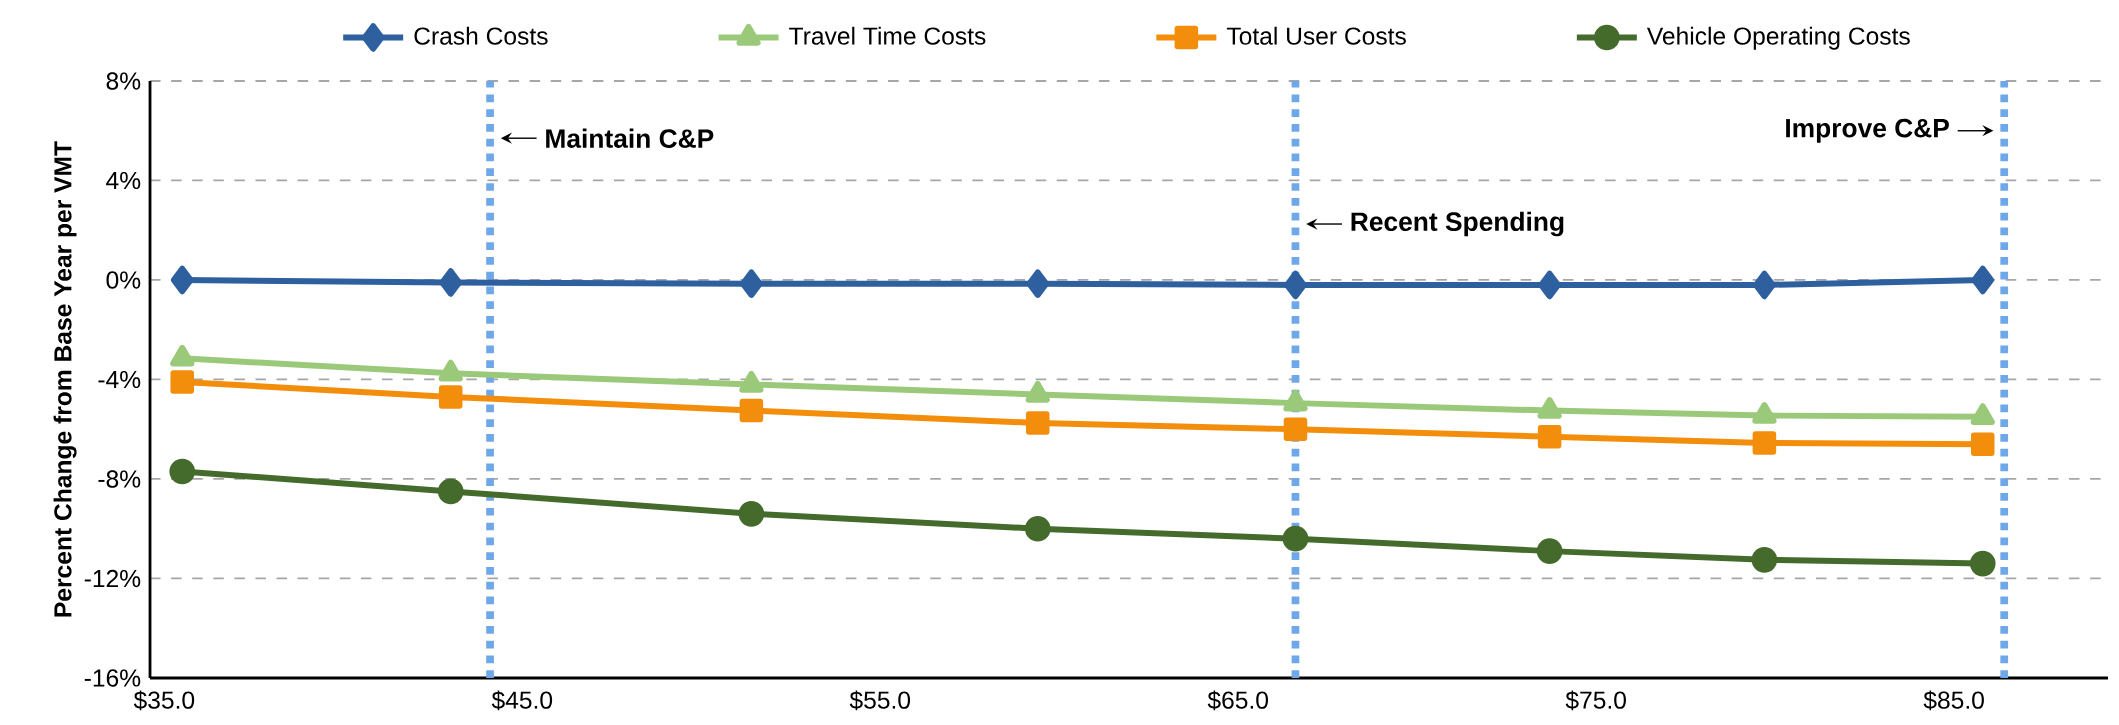  Describe the element at coordinates (1457, 224) in the screenshot. I see `ref-line-label: Recent Spending` at that location.